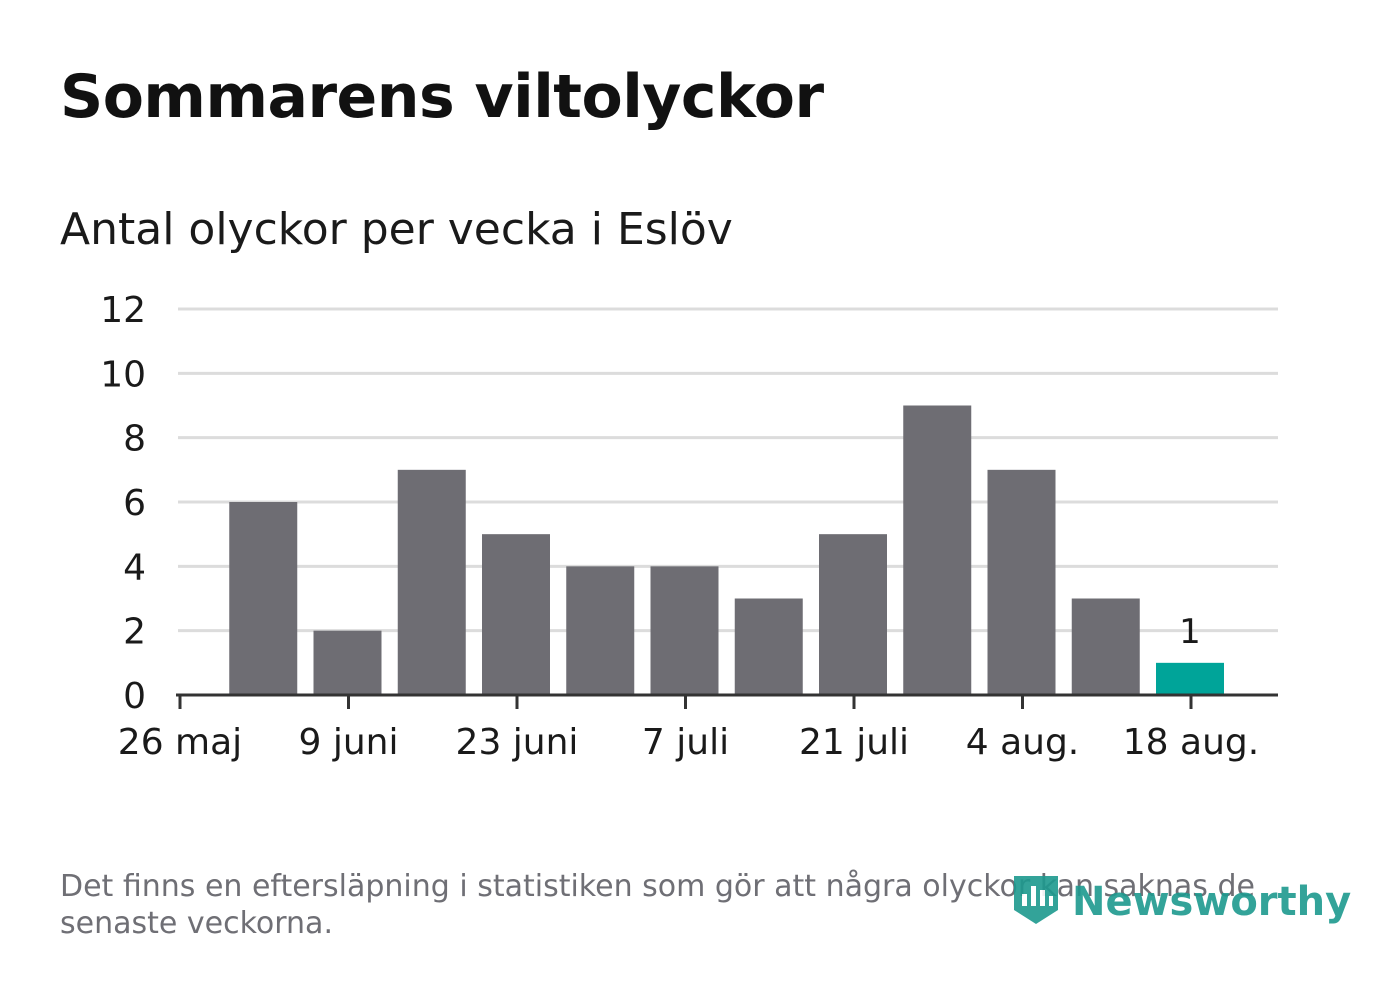  What do you see at coordinates (1212, 902) in the screenshot?
I see `newsworthy-logo-text: Newsworthy` at bounding box center [1212, 902].